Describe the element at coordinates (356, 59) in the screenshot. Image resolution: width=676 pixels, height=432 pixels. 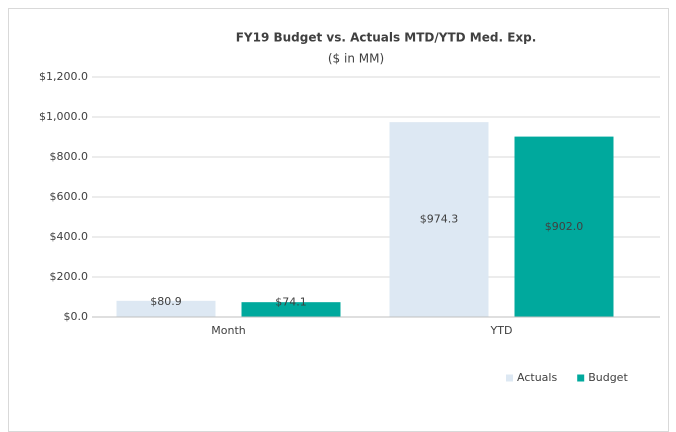
I see `chart-subtitle: ($ in MM)` at that location.